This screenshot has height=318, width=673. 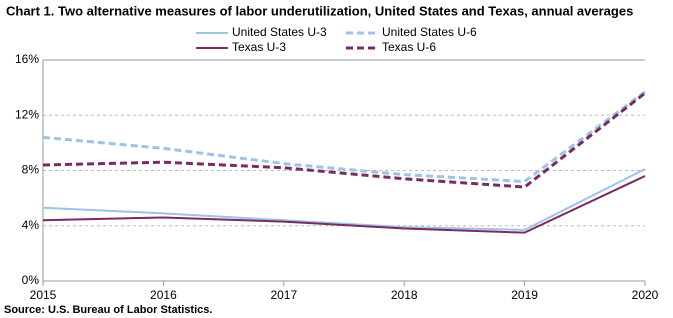 I want to click on y-tick-label: 4%, so click(x=31, y=225).